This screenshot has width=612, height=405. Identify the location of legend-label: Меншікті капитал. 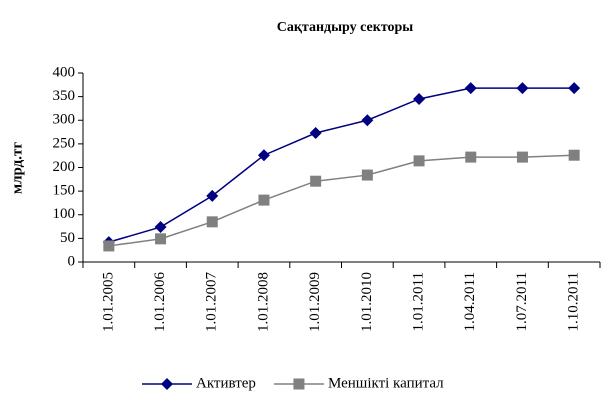
(386, 383).